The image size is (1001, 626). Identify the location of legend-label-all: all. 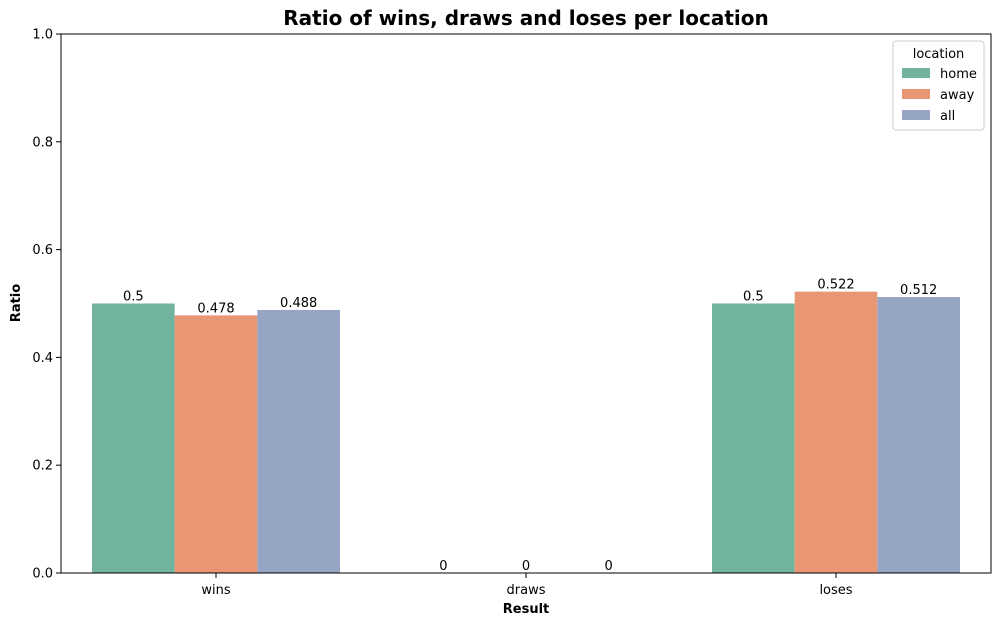
(947, 116).